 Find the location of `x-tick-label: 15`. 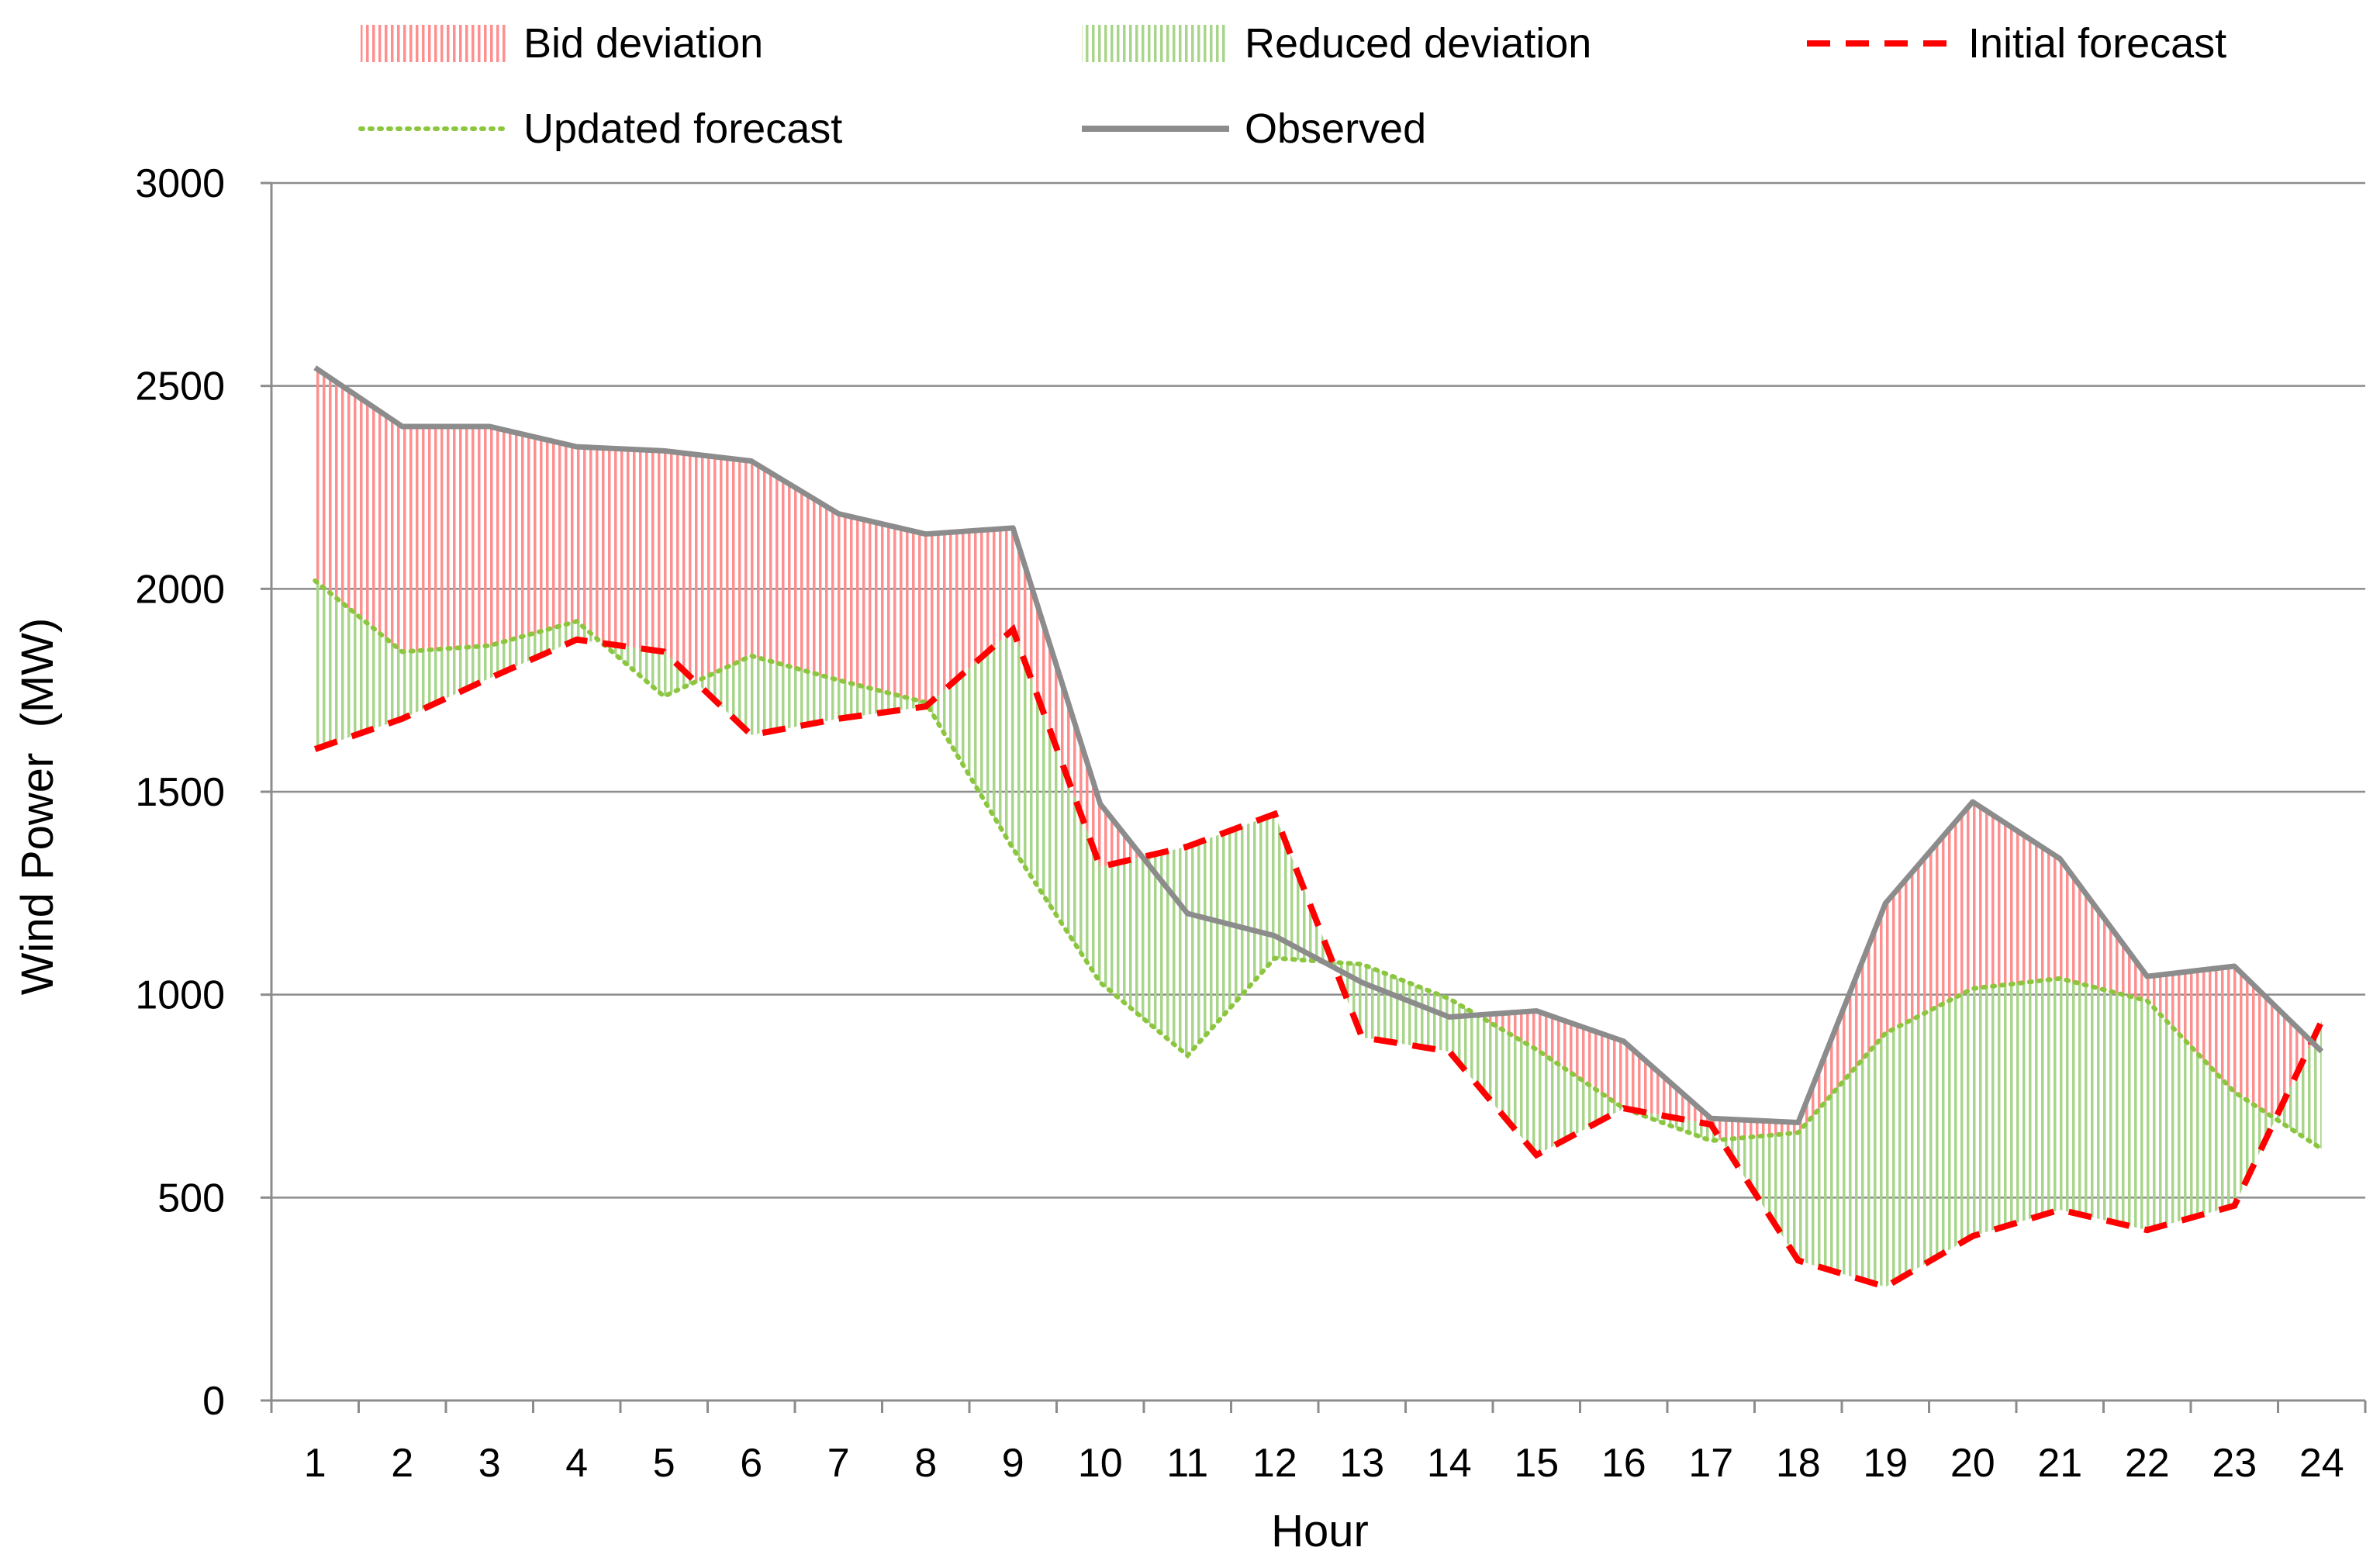

x-tick-label: 15 is located at coordinates (1537, 1463).